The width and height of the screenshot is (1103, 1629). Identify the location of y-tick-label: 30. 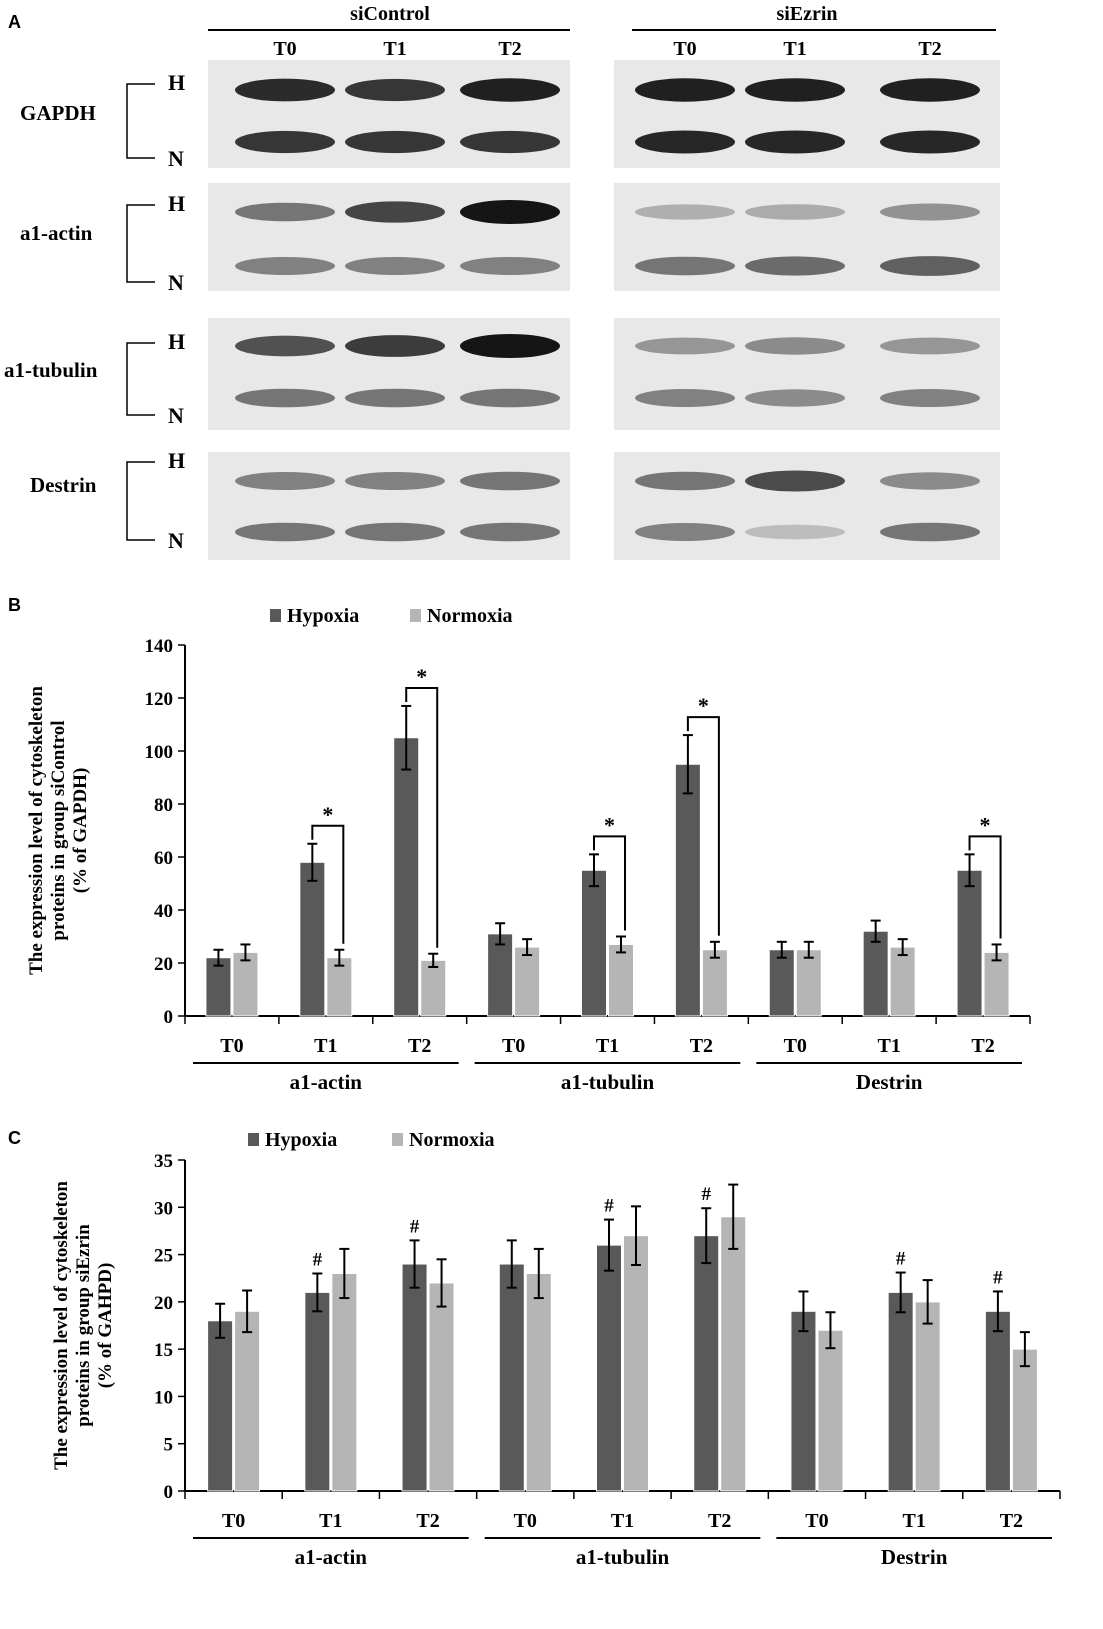
(163, 1208).